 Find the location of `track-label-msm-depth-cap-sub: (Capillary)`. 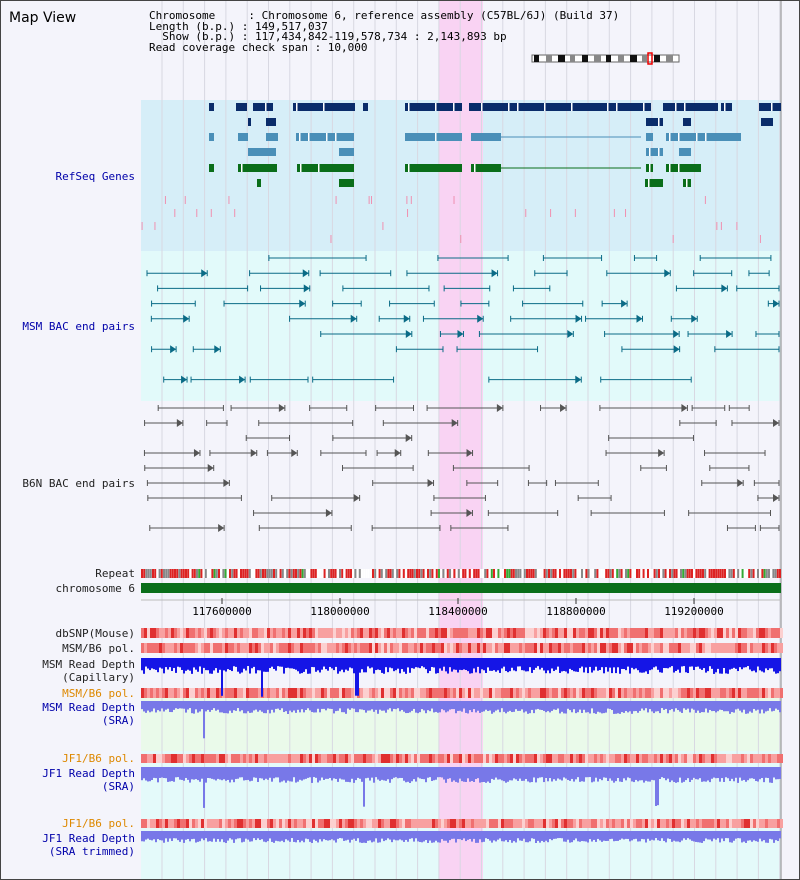

track-label-msm-depth-cap-sub: (Capillary) is located at coordinates (98, 677).